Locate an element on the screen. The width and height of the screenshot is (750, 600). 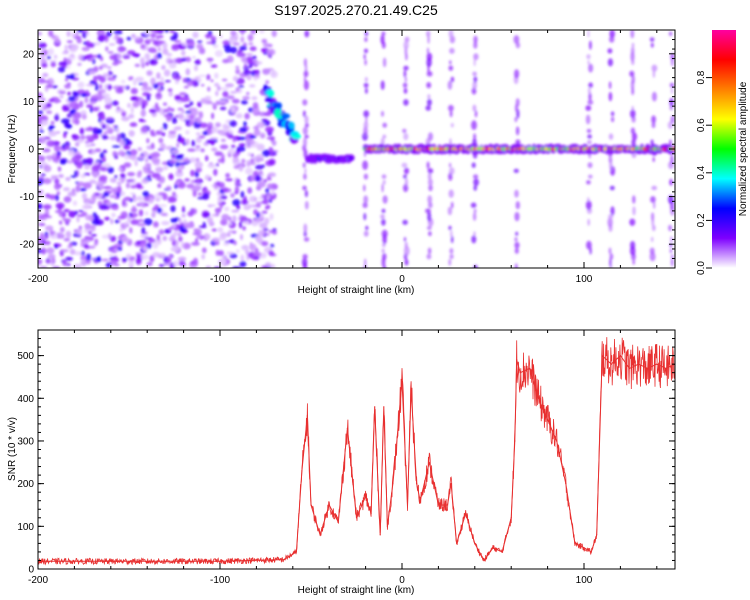
x-tick-label: -100 is located at coordinates (220, 580).